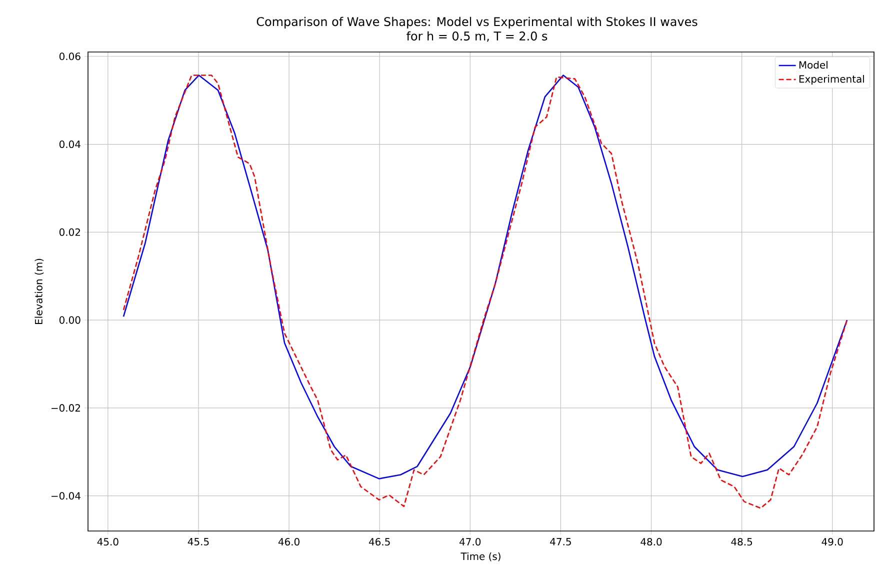 The image size is (878, 581). Describe the element at coordinates (477, 29) in the screenshot. I see `chart-title: Comparison of Wave Shapes: Model vs Experimental with Stokes II waves for h = 0.5 m, T = 2.0 s` at that location.